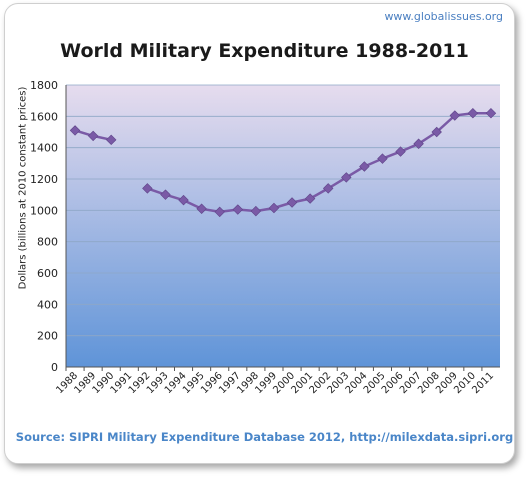 This screenshot has height=478, width=529. I want to click on y-tick-label: 0, so click(54, 367).